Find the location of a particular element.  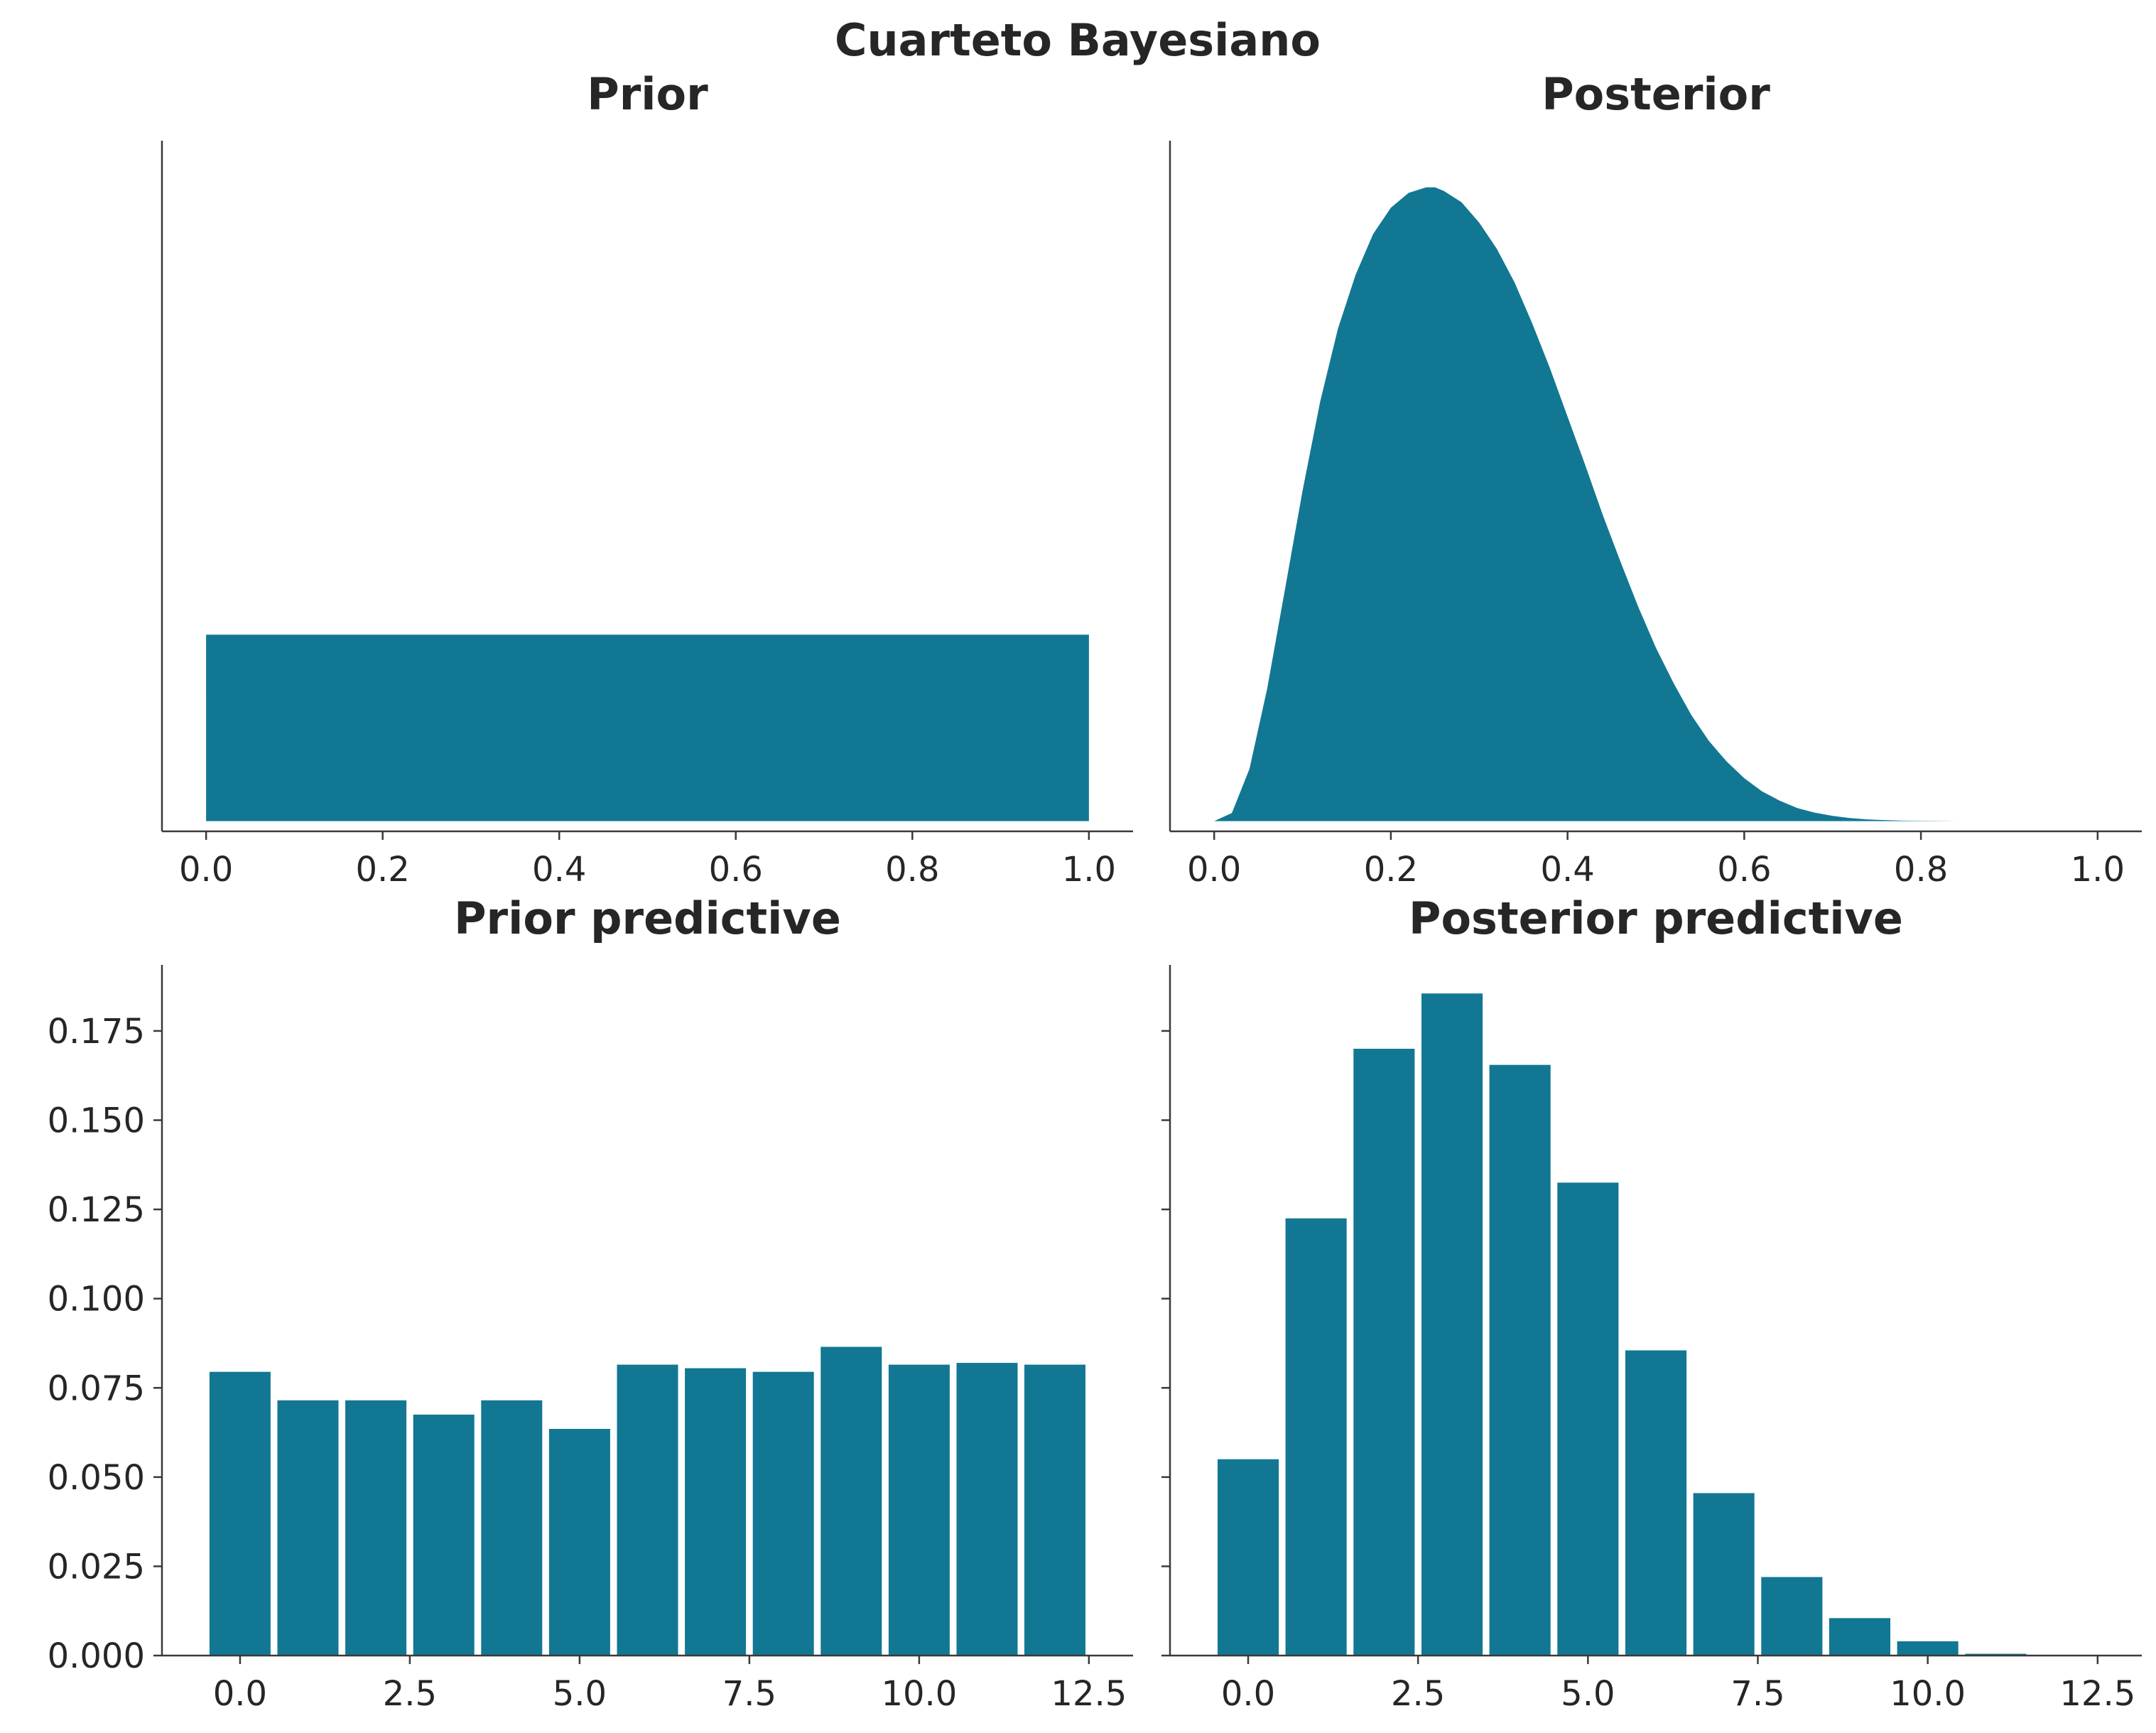

y-tick-label: 0.075 is located at coordinates (96, 1388).